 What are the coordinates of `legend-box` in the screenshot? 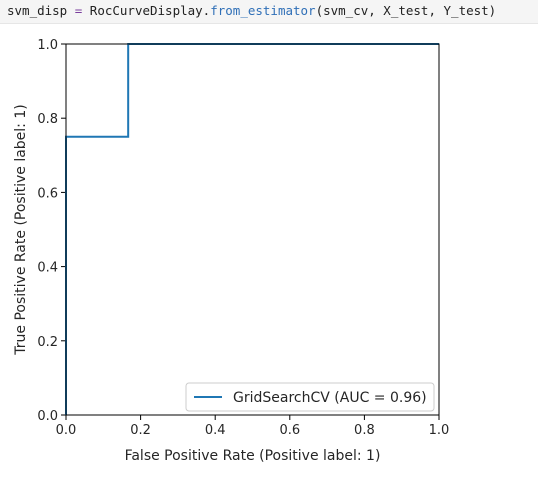 It's located at (310, 397).